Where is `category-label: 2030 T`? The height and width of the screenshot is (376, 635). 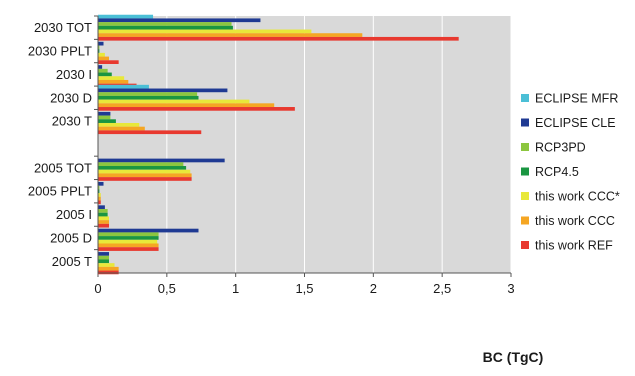 category-label: 2030 T is located at coordinates (72, 121).